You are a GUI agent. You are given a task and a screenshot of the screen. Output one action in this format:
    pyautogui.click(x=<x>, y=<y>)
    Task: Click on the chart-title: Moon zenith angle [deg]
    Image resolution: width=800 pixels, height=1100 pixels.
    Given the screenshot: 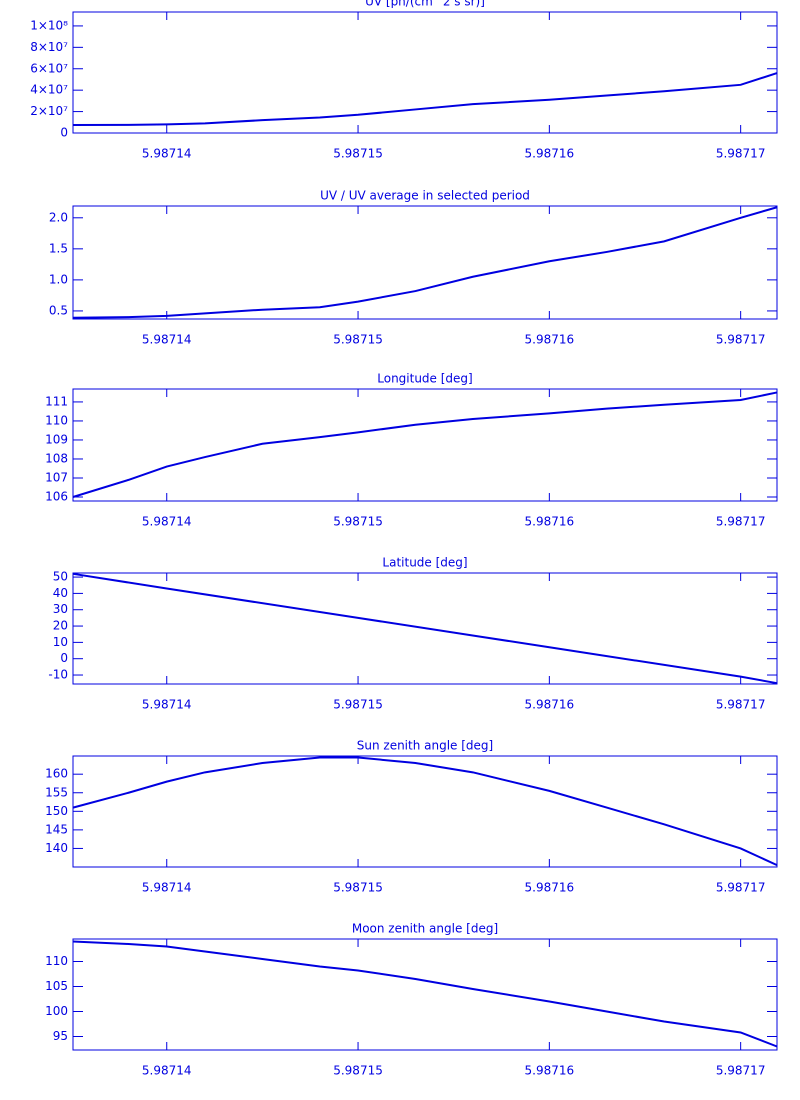 What is the action you would take?
    pyautogui.click(x=425, y=929)
    